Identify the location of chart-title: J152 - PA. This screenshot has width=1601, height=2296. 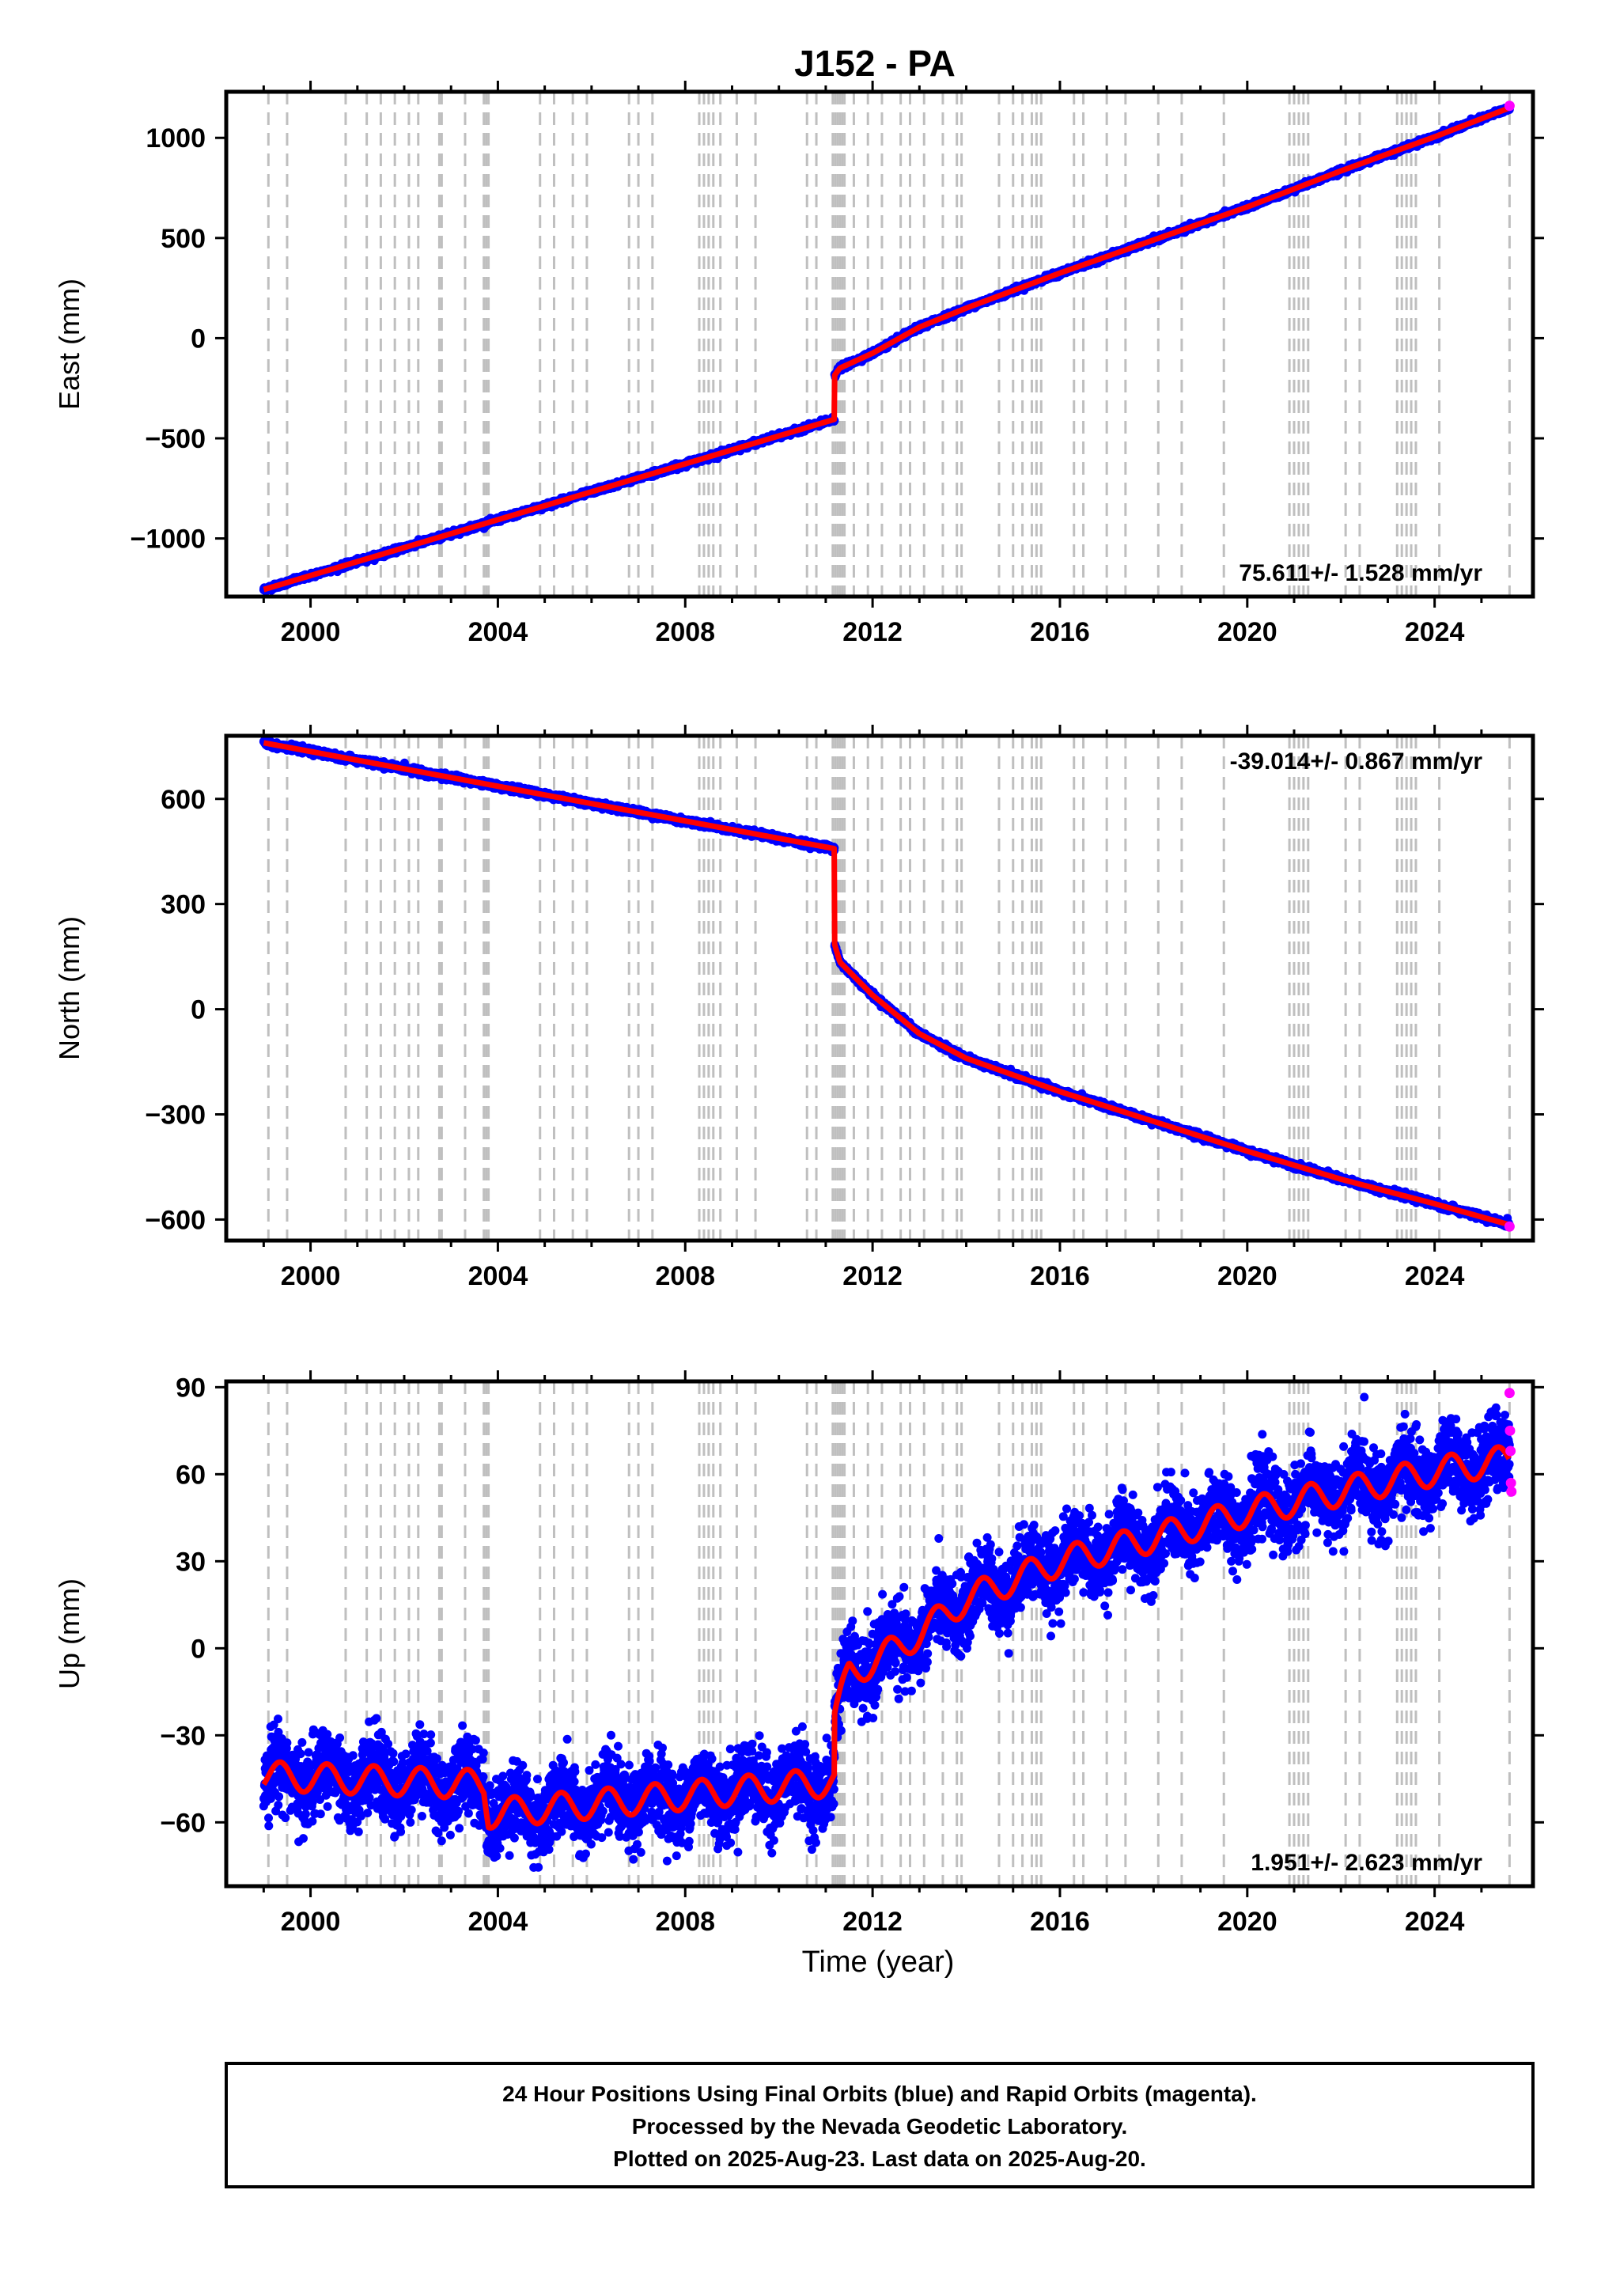
(875, 64).